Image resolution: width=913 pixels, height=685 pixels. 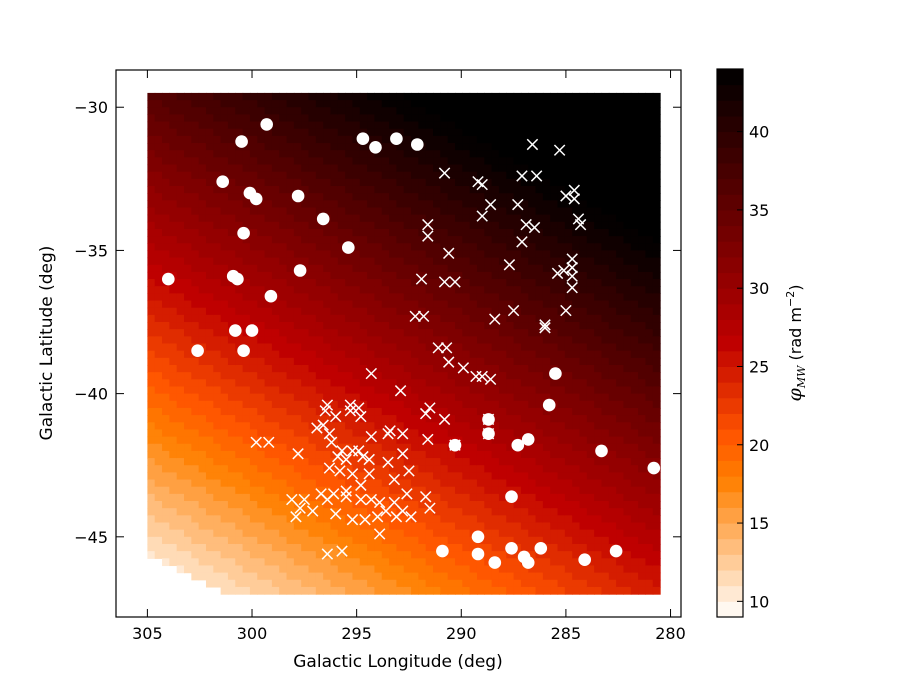 I want to click on circle-marker, so click(x=348, y=247).